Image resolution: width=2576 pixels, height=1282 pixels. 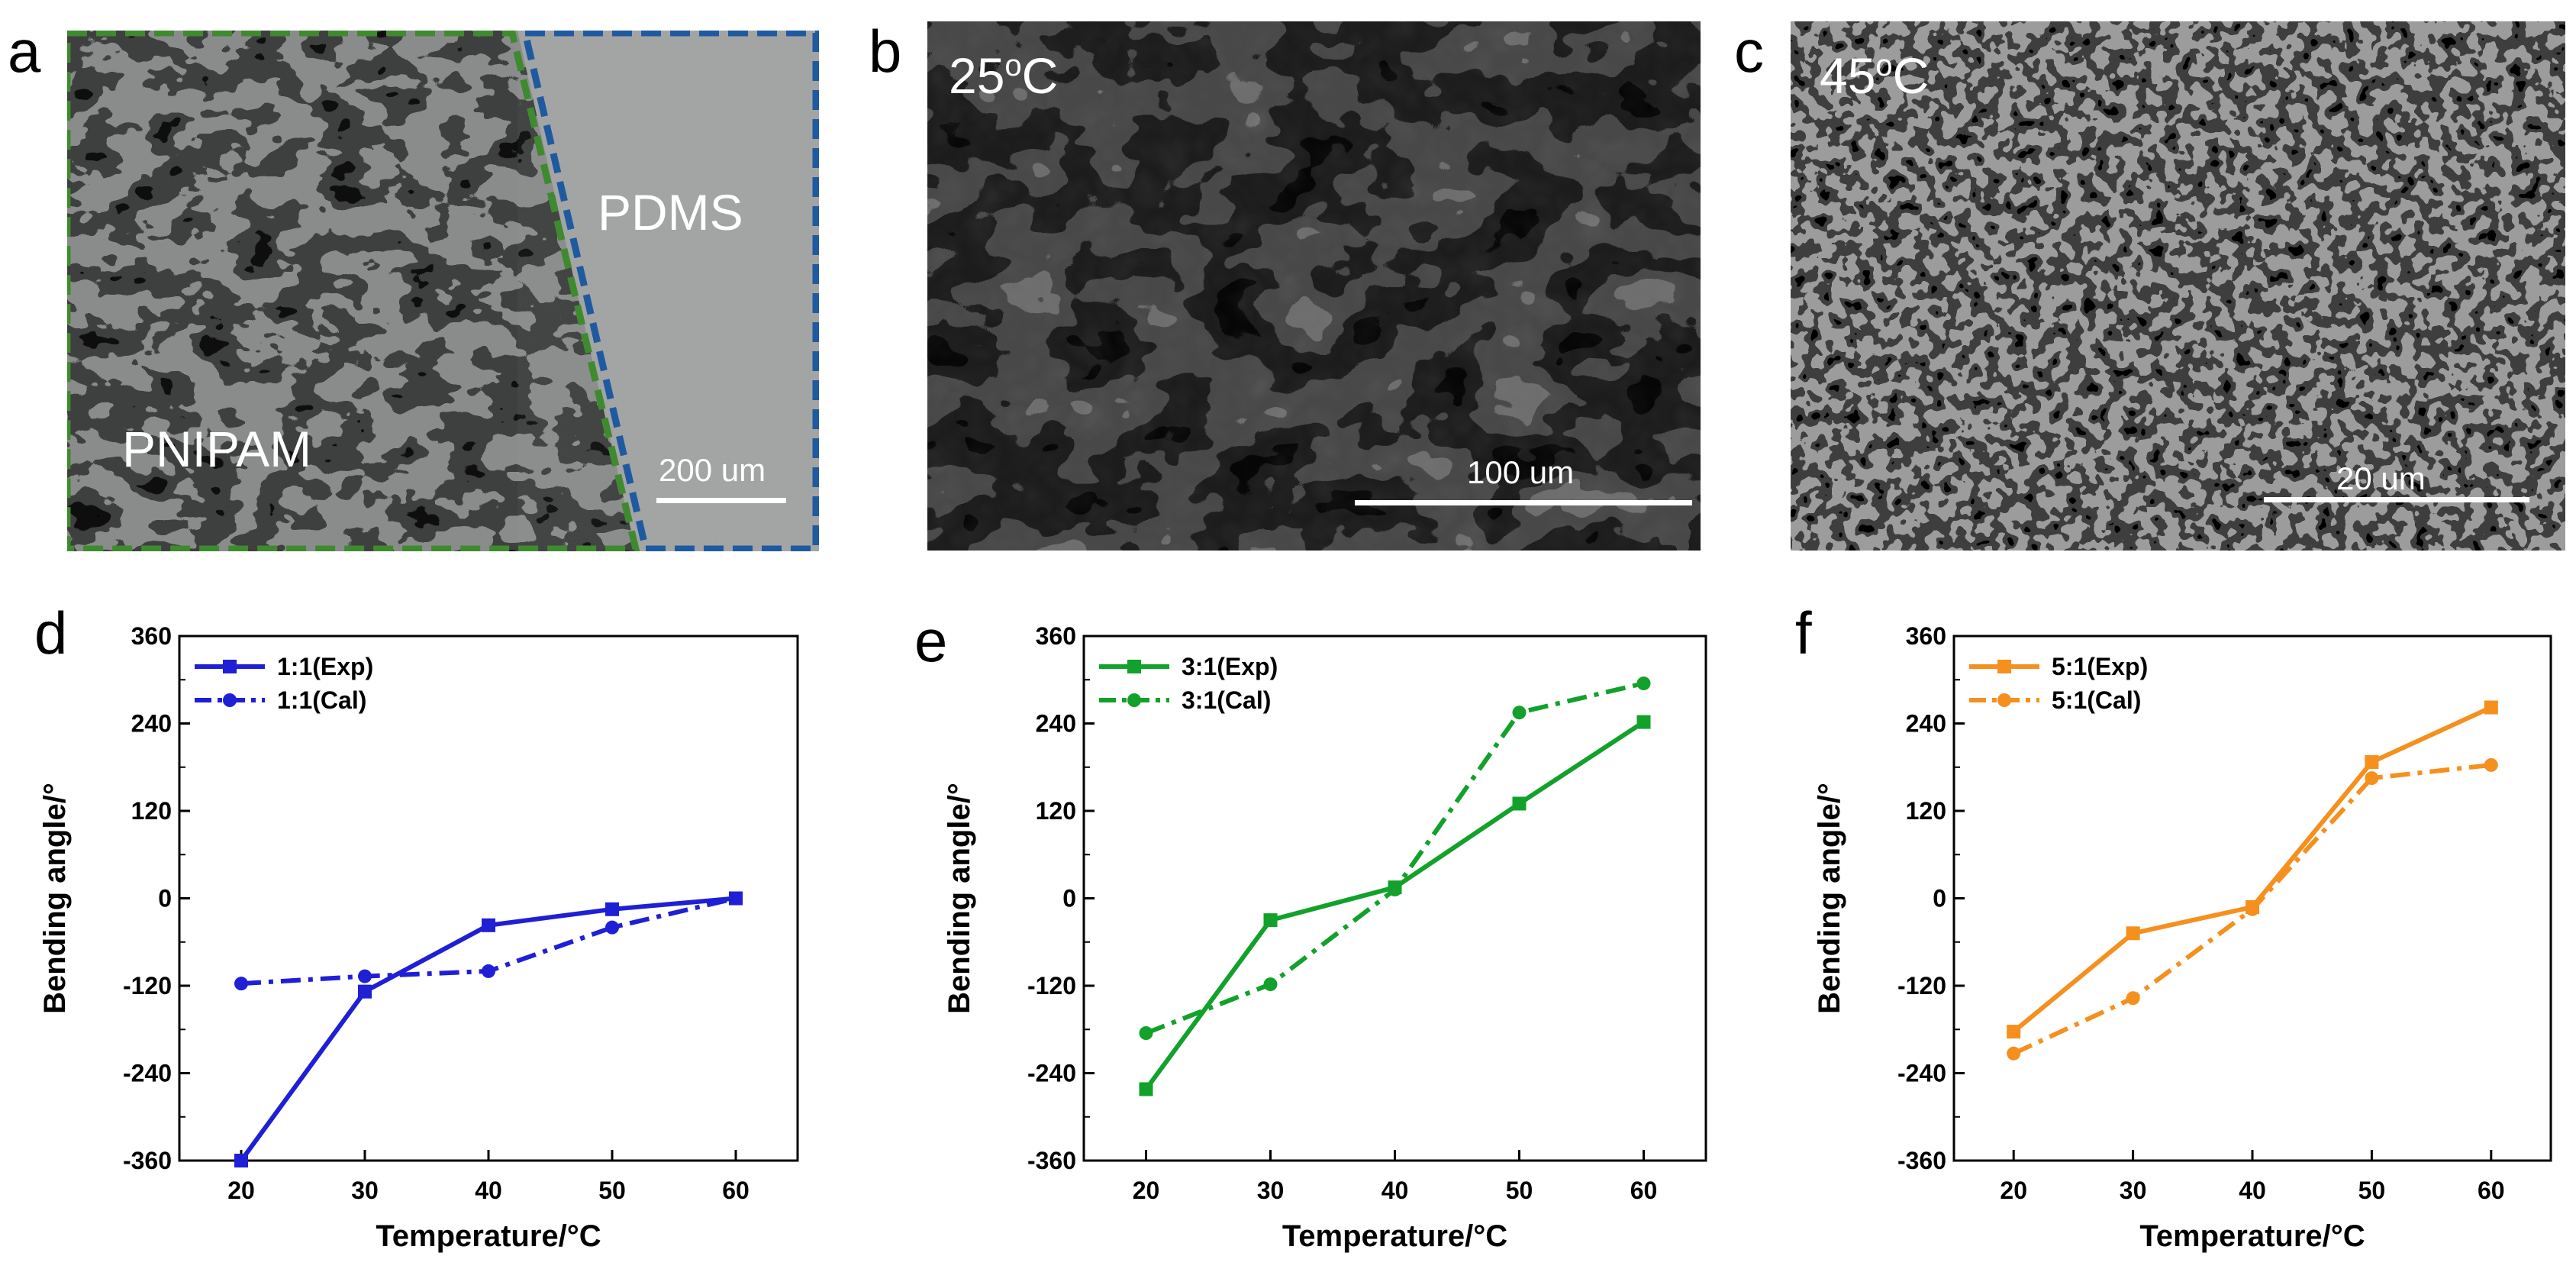 What do you see at coordinates (1395, 858) in the screenshot?
I see `chart-e-series-1-line` at bounding box center [1395, 858].